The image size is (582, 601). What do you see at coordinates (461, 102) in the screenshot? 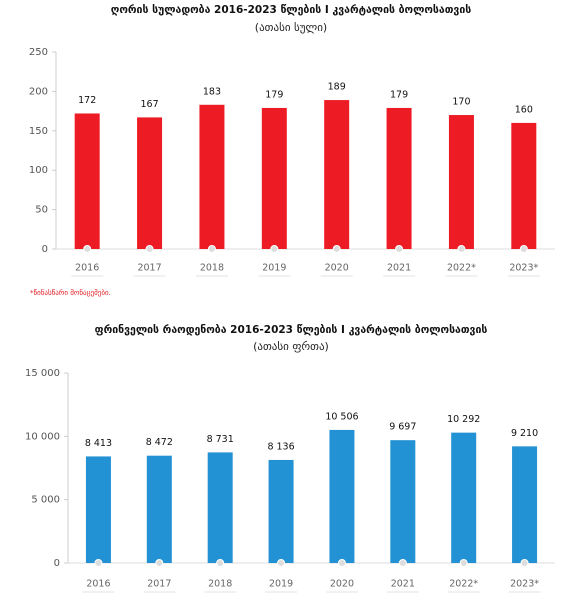
I see `value-label: 170` at bounding box center [461, 102].